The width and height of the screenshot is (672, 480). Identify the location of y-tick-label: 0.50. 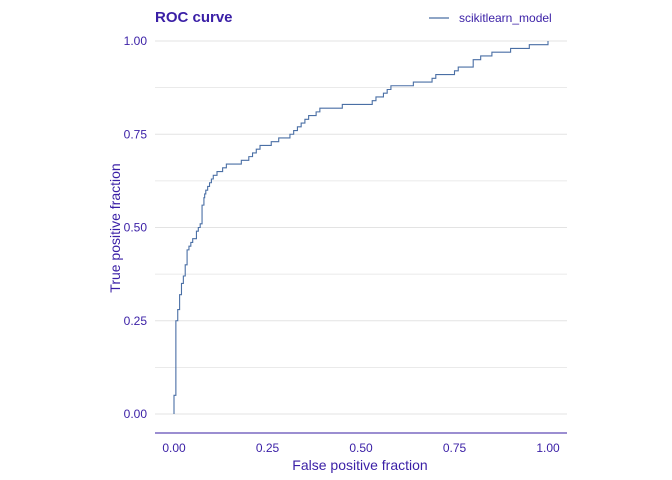
(136, 228).